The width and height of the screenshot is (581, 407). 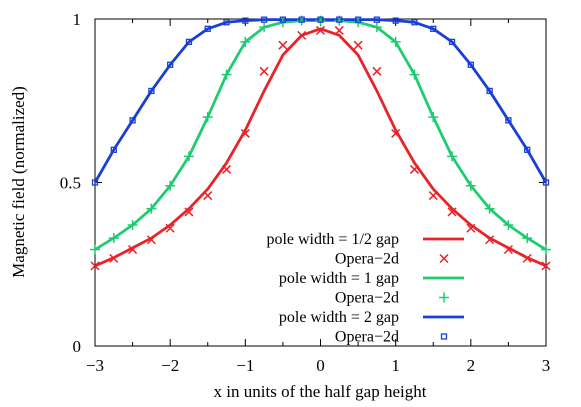 I want to click on x-axis-label: x in units of the half gap height, so click(x=320, y=391).